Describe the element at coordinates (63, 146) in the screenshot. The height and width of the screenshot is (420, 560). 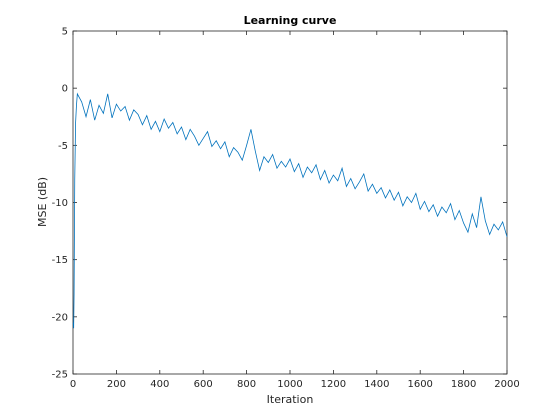
I see `y-tick-label: -5` at that location.